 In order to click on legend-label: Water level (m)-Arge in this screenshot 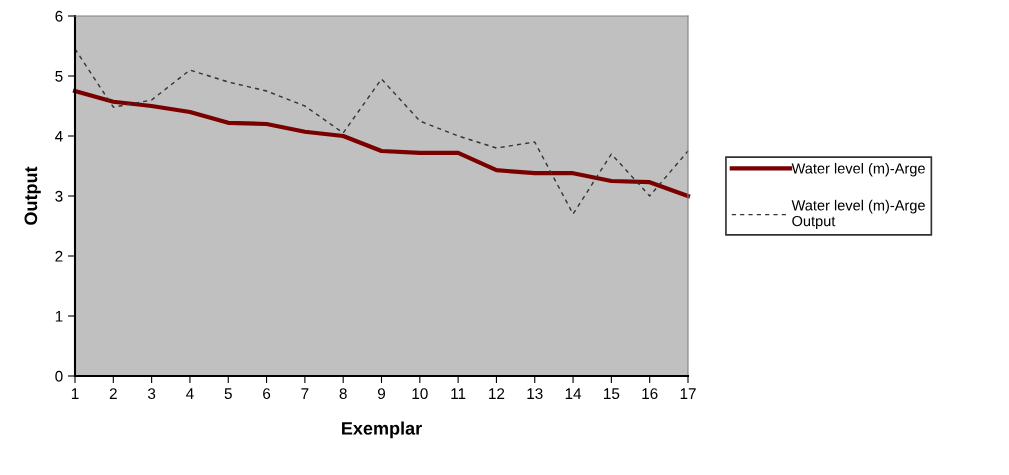, I will do `click(858, 169)`.